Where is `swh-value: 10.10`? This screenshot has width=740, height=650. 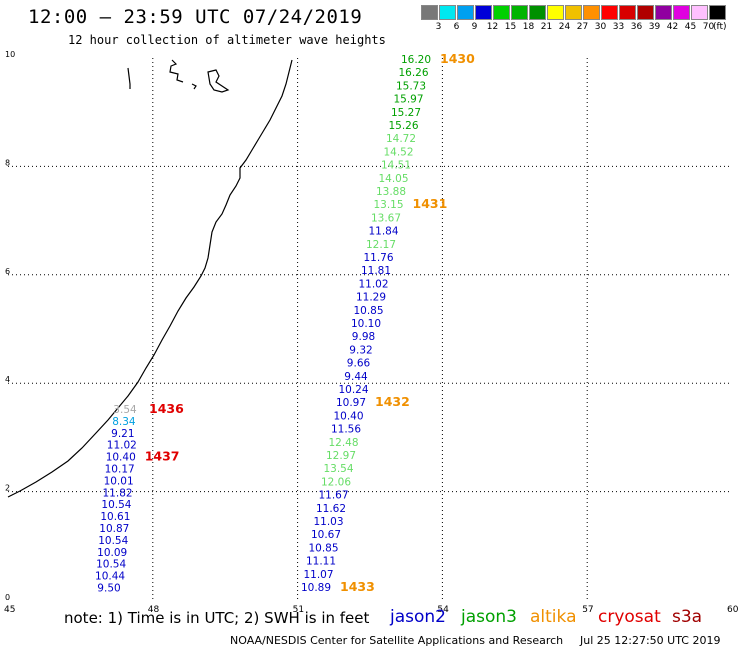 swh-value: 10.10 is located at coordinates (366, 324).